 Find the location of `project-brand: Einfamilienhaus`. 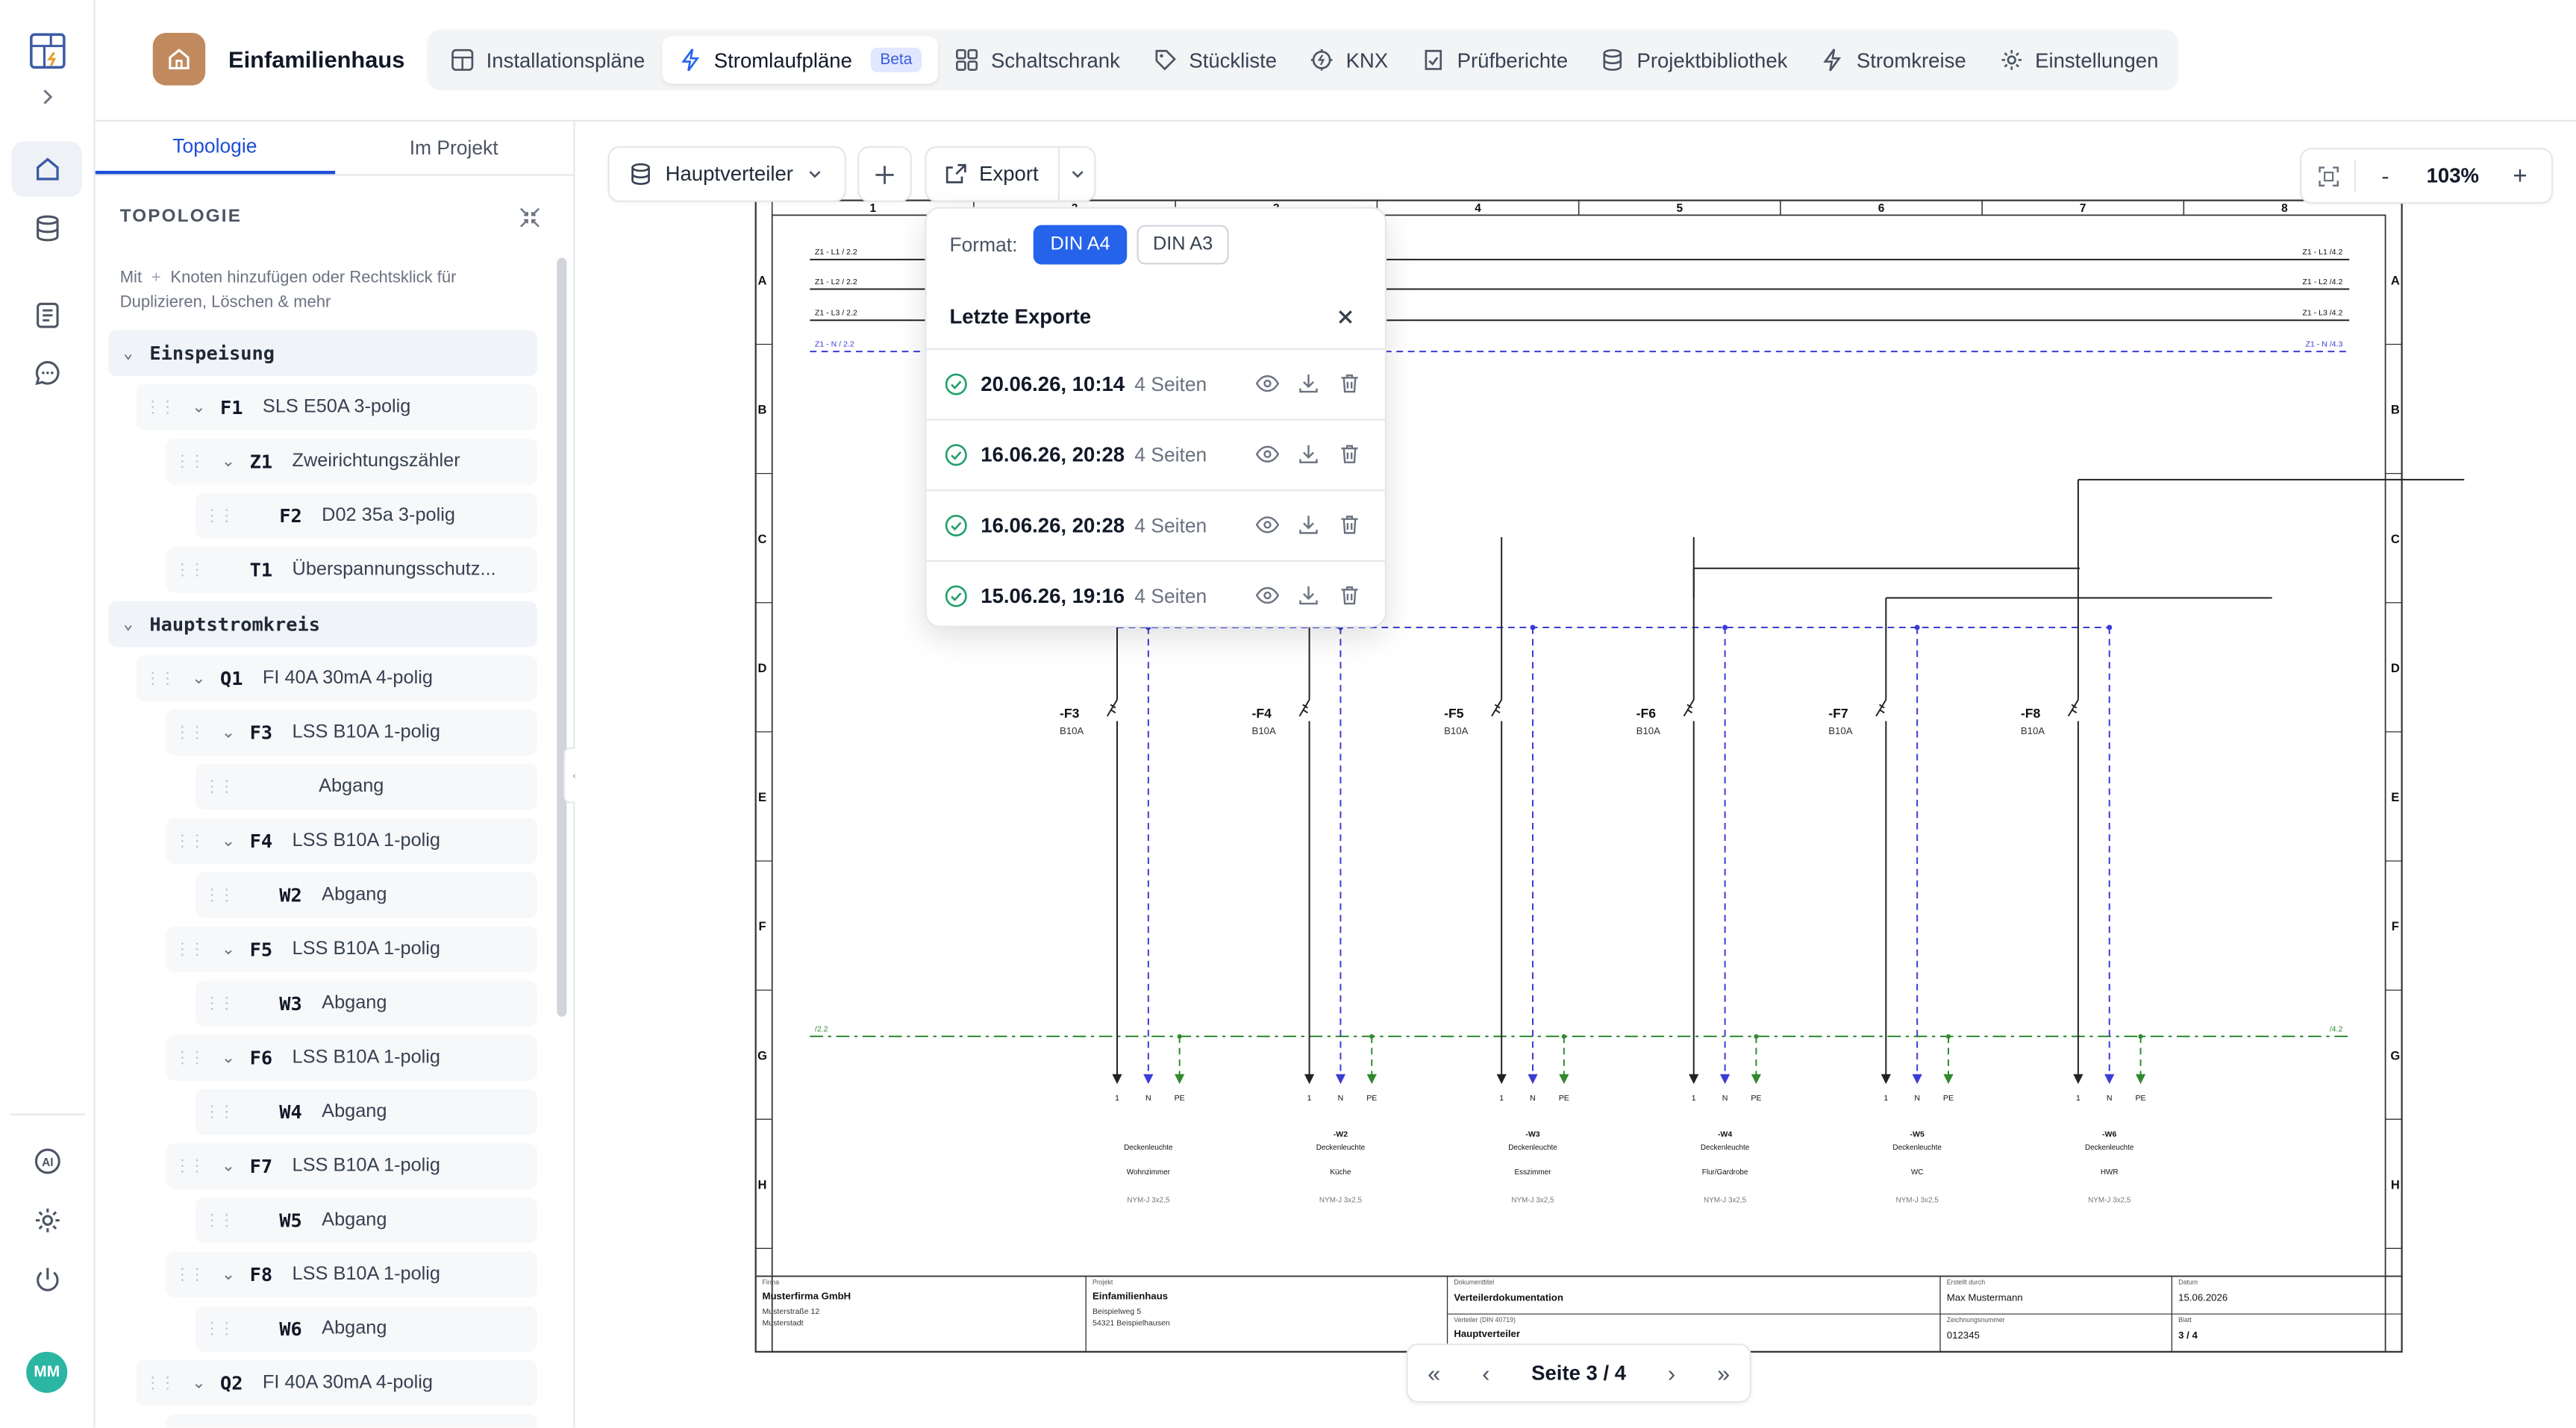

project-brand: Einfamilienhaus is located at coordinates (278, 59).